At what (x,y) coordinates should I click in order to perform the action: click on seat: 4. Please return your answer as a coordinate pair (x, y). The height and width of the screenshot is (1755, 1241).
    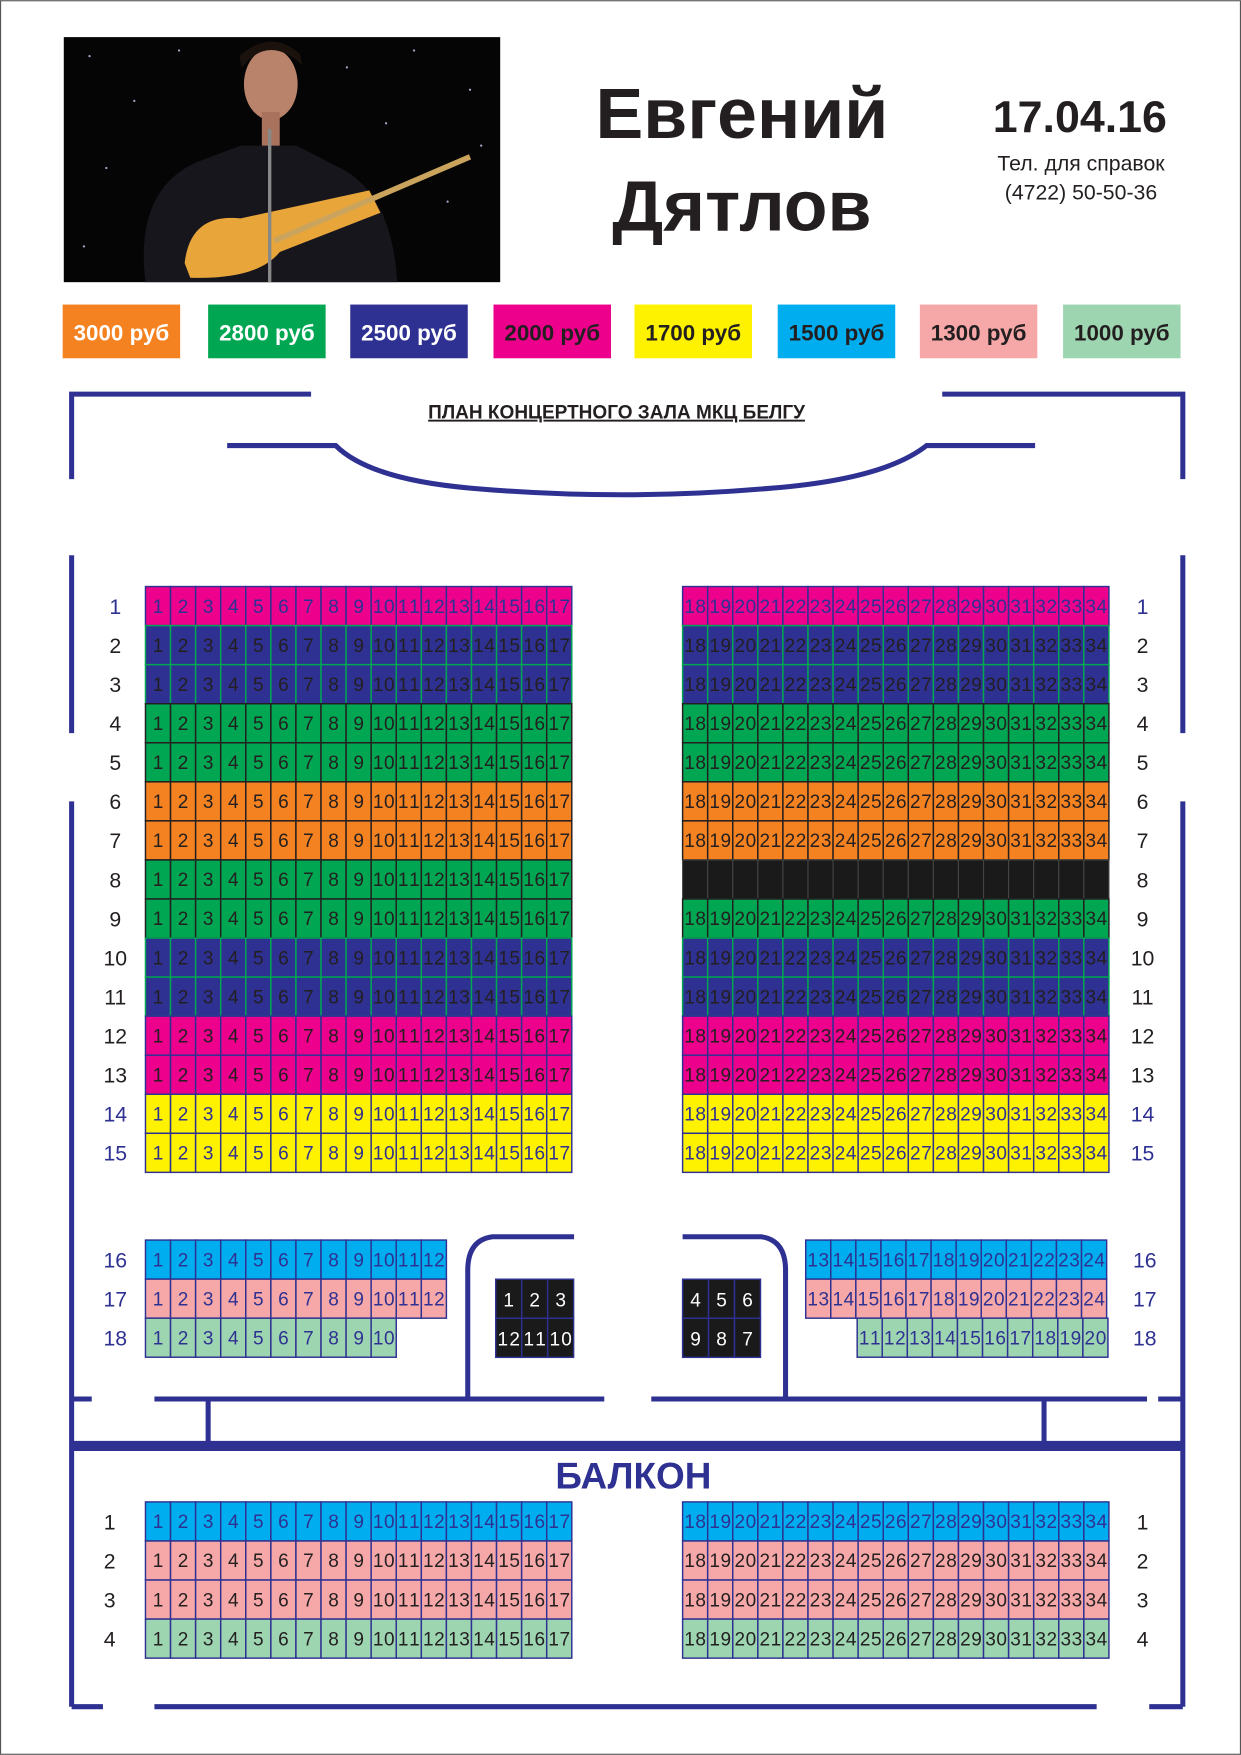
    Looking at the image, I should click on (233, 1521).